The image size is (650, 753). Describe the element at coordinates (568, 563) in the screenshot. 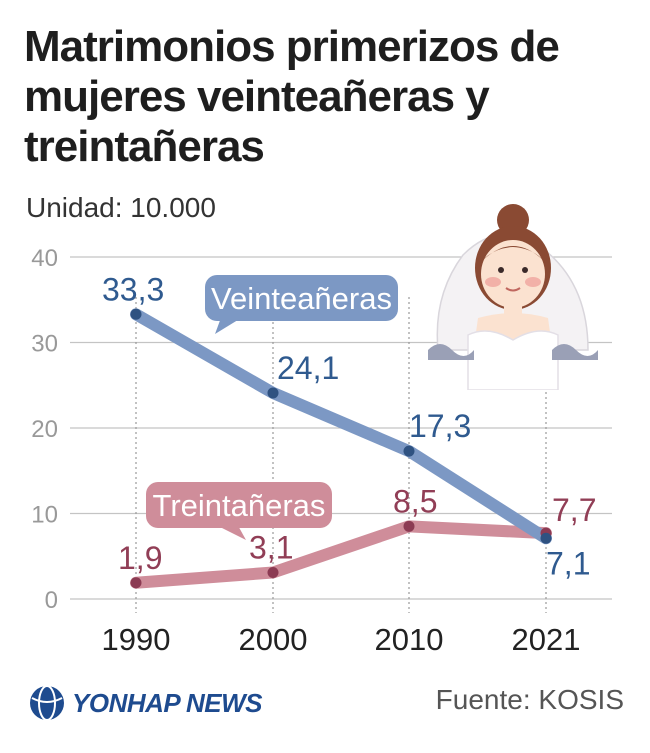

I see `data-label: 7,1` at that location.